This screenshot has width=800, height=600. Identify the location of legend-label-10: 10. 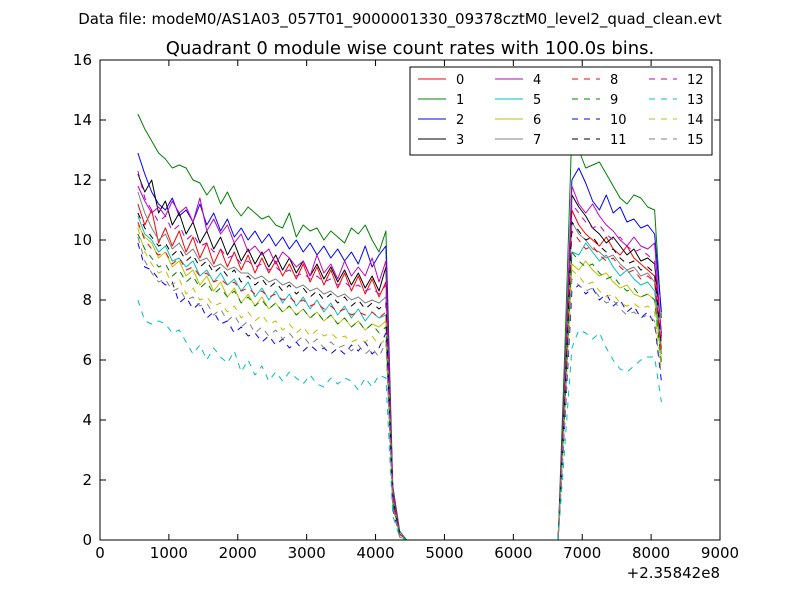
(618, 120).